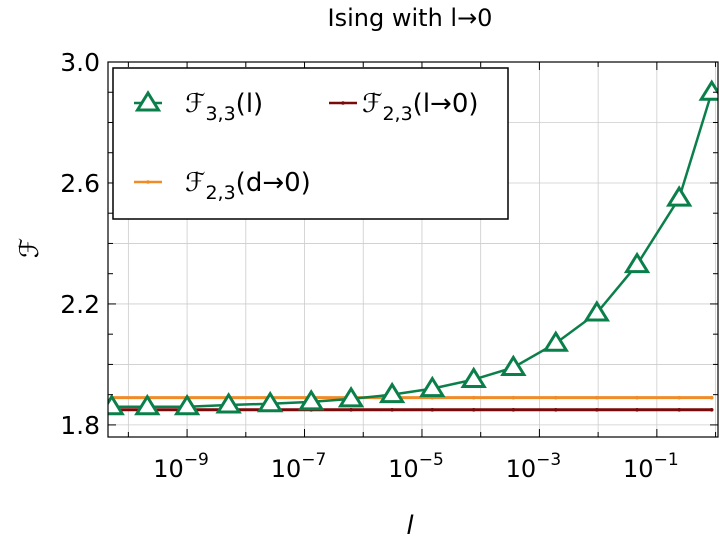 The height and width of the screenshot is (554, 720). I want to click on legend-label: ℱ2,3(d→0), so click(248, 186).